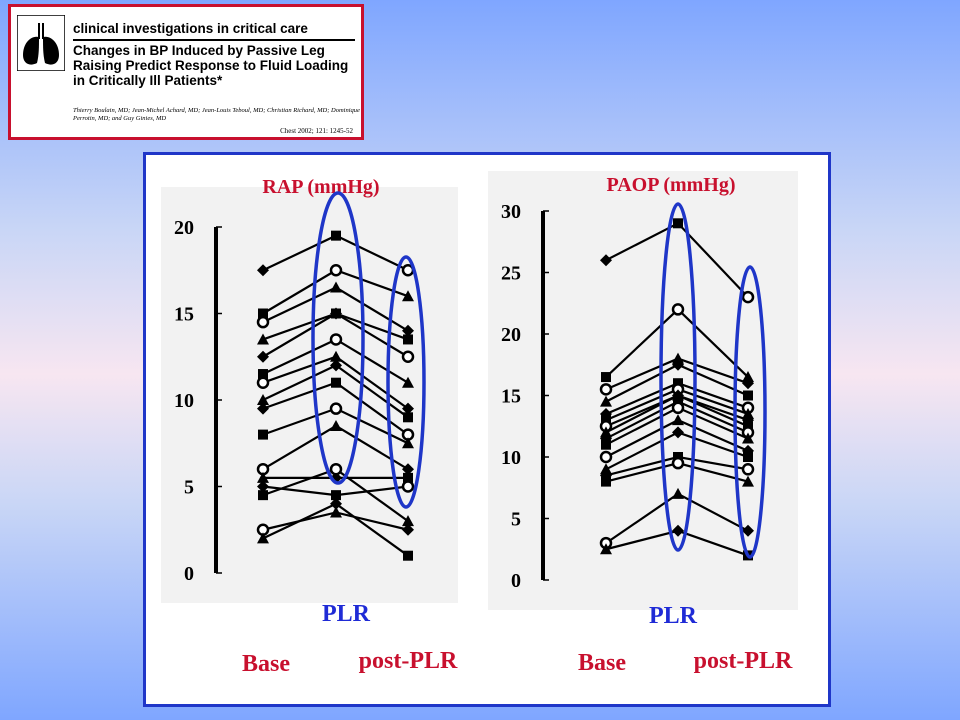 Image resolution: width=960 pixels, height=720 pixels. I want to click on journal-section-header: clinical investigations in critical care, so click(214, 31).